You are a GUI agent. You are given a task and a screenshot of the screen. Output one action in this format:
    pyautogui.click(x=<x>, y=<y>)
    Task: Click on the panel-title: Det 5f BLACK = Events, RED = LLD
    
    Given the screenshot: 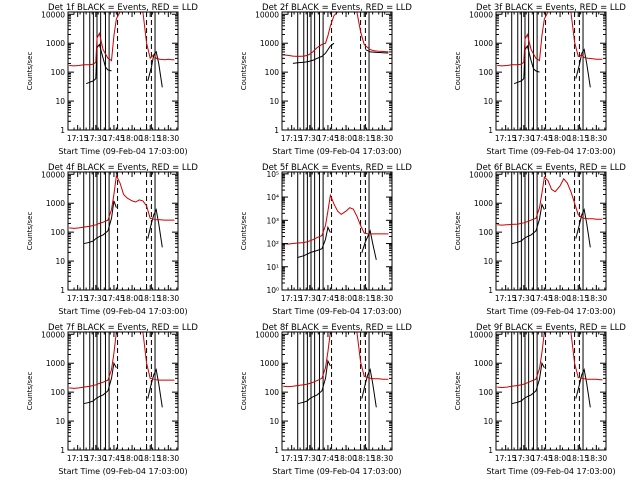 What is the action you would take?
    pyautogui.click(x=337, y=168)
    